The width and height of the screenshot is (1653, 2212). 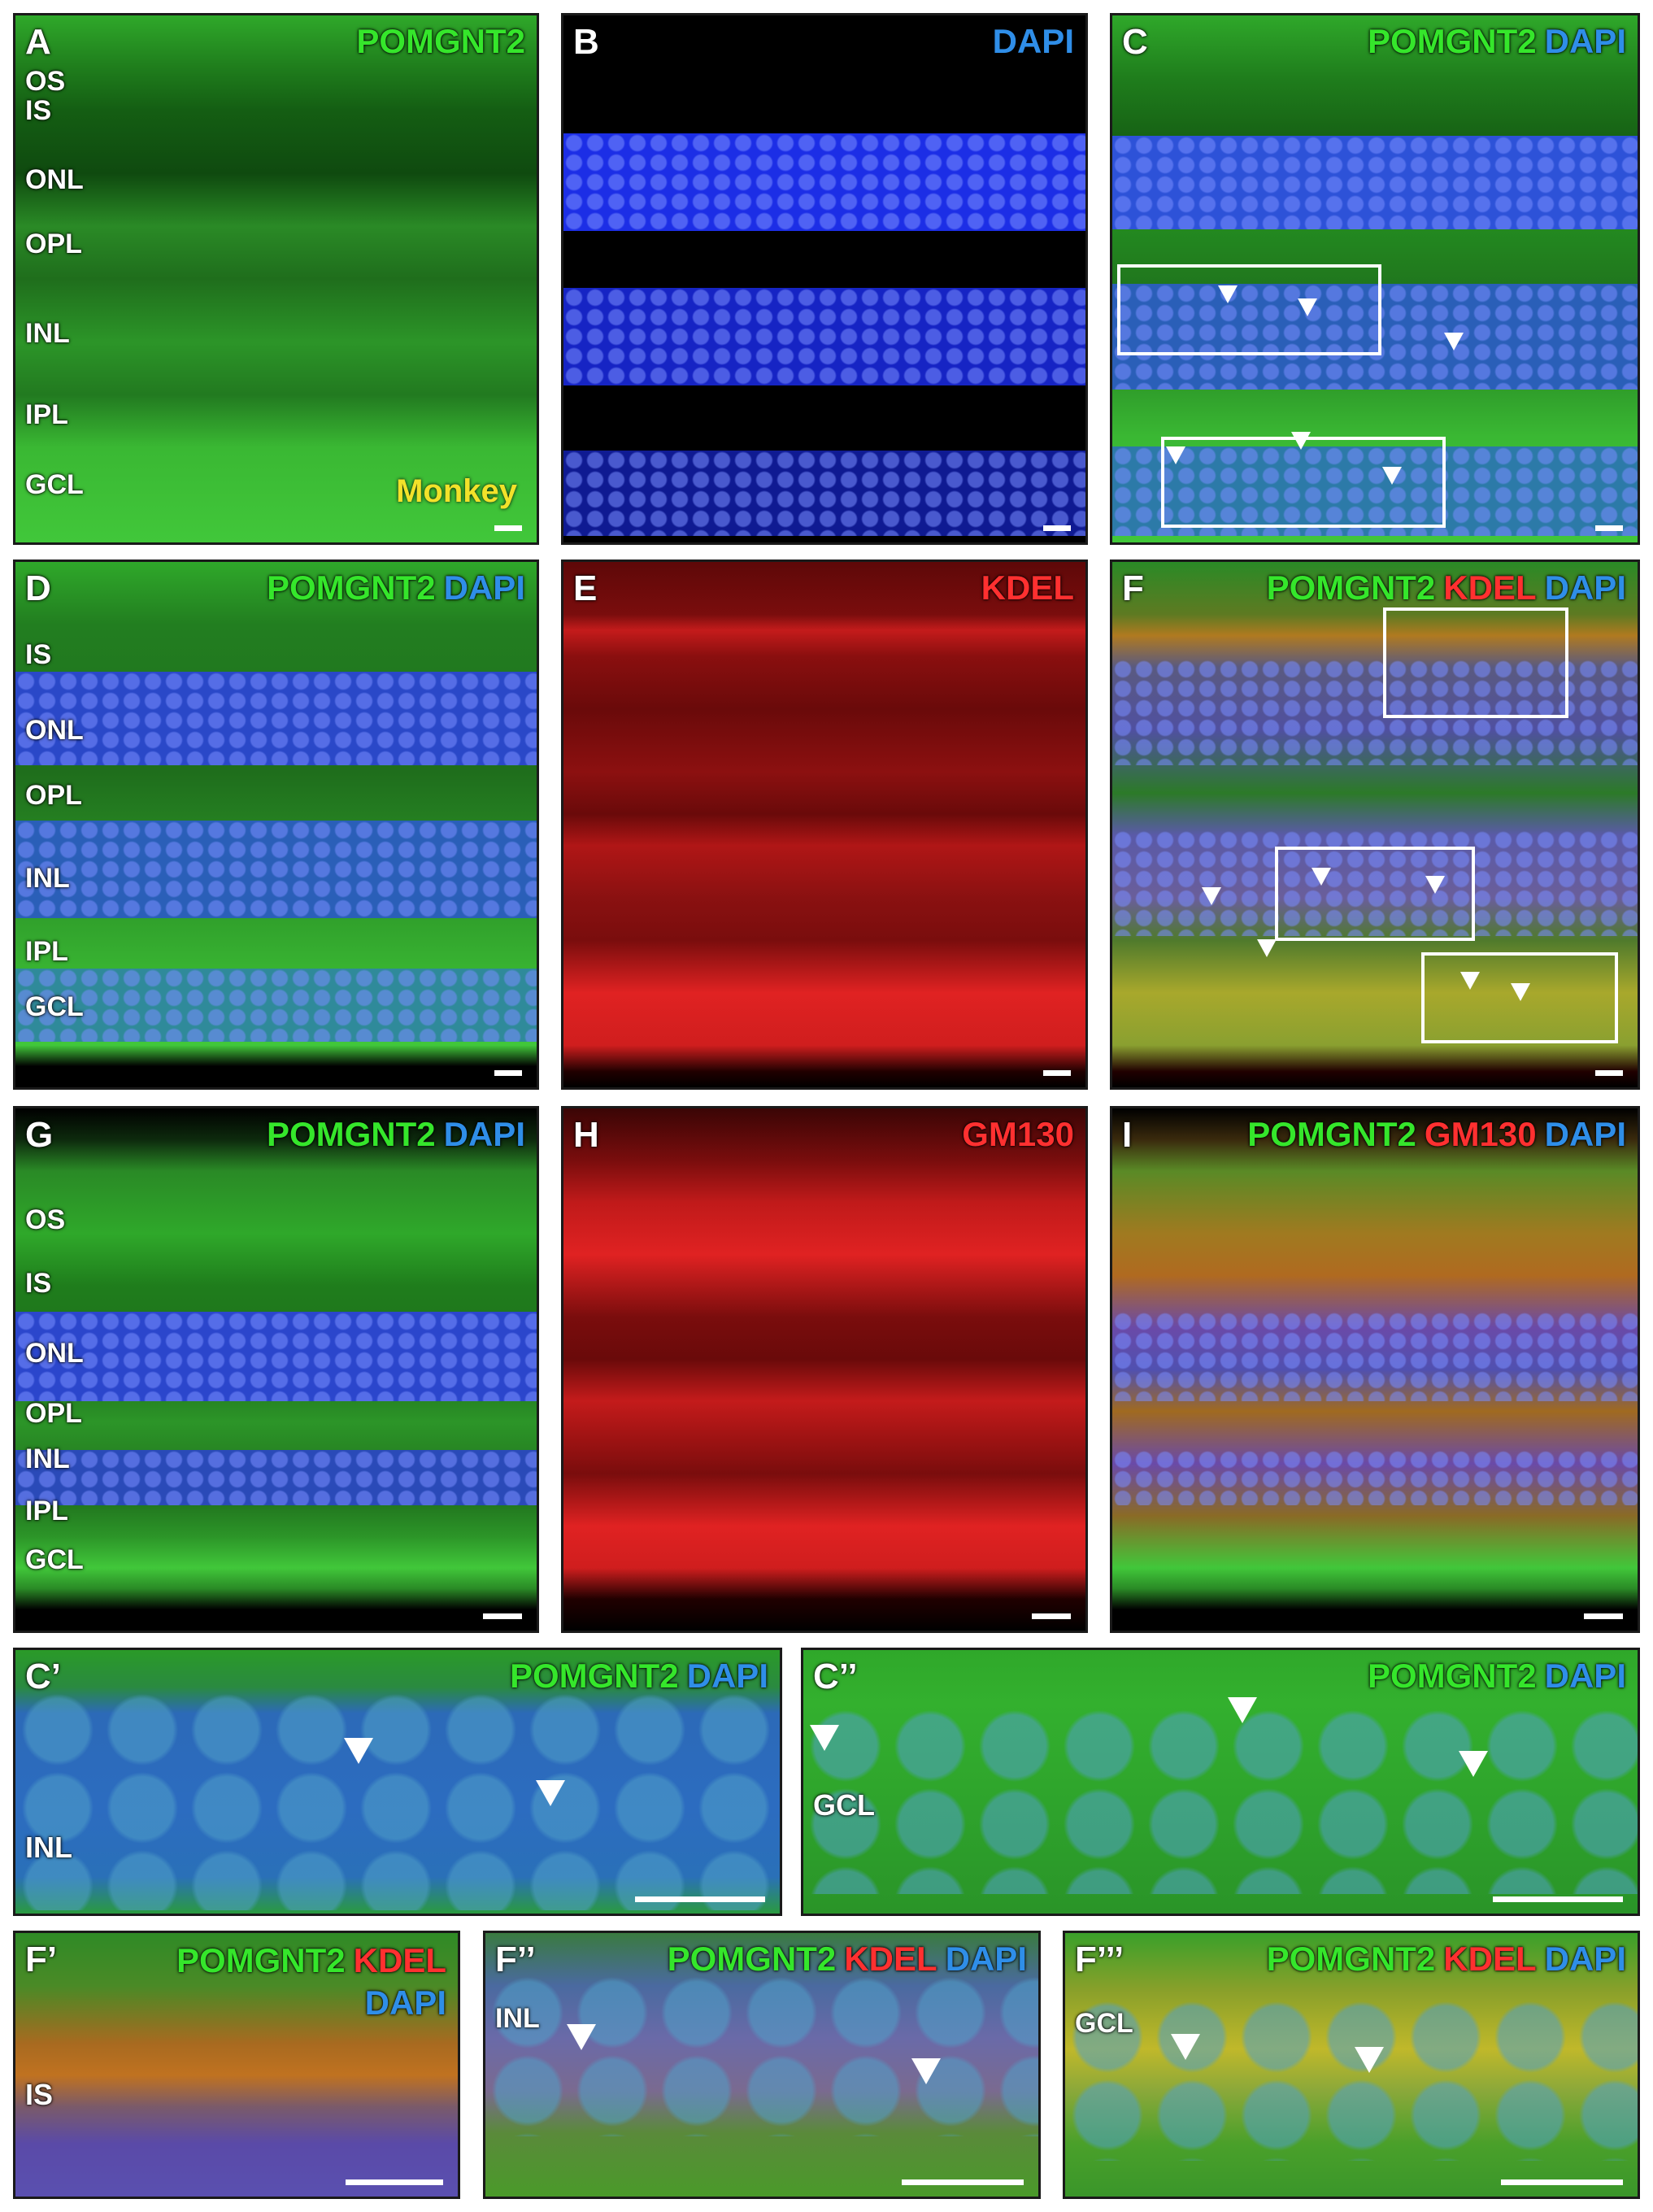 I want to click on panel-d: D POMGNT2 DAPI IS ONL OPL INL IPL GCL, so click(x=276, y=825).